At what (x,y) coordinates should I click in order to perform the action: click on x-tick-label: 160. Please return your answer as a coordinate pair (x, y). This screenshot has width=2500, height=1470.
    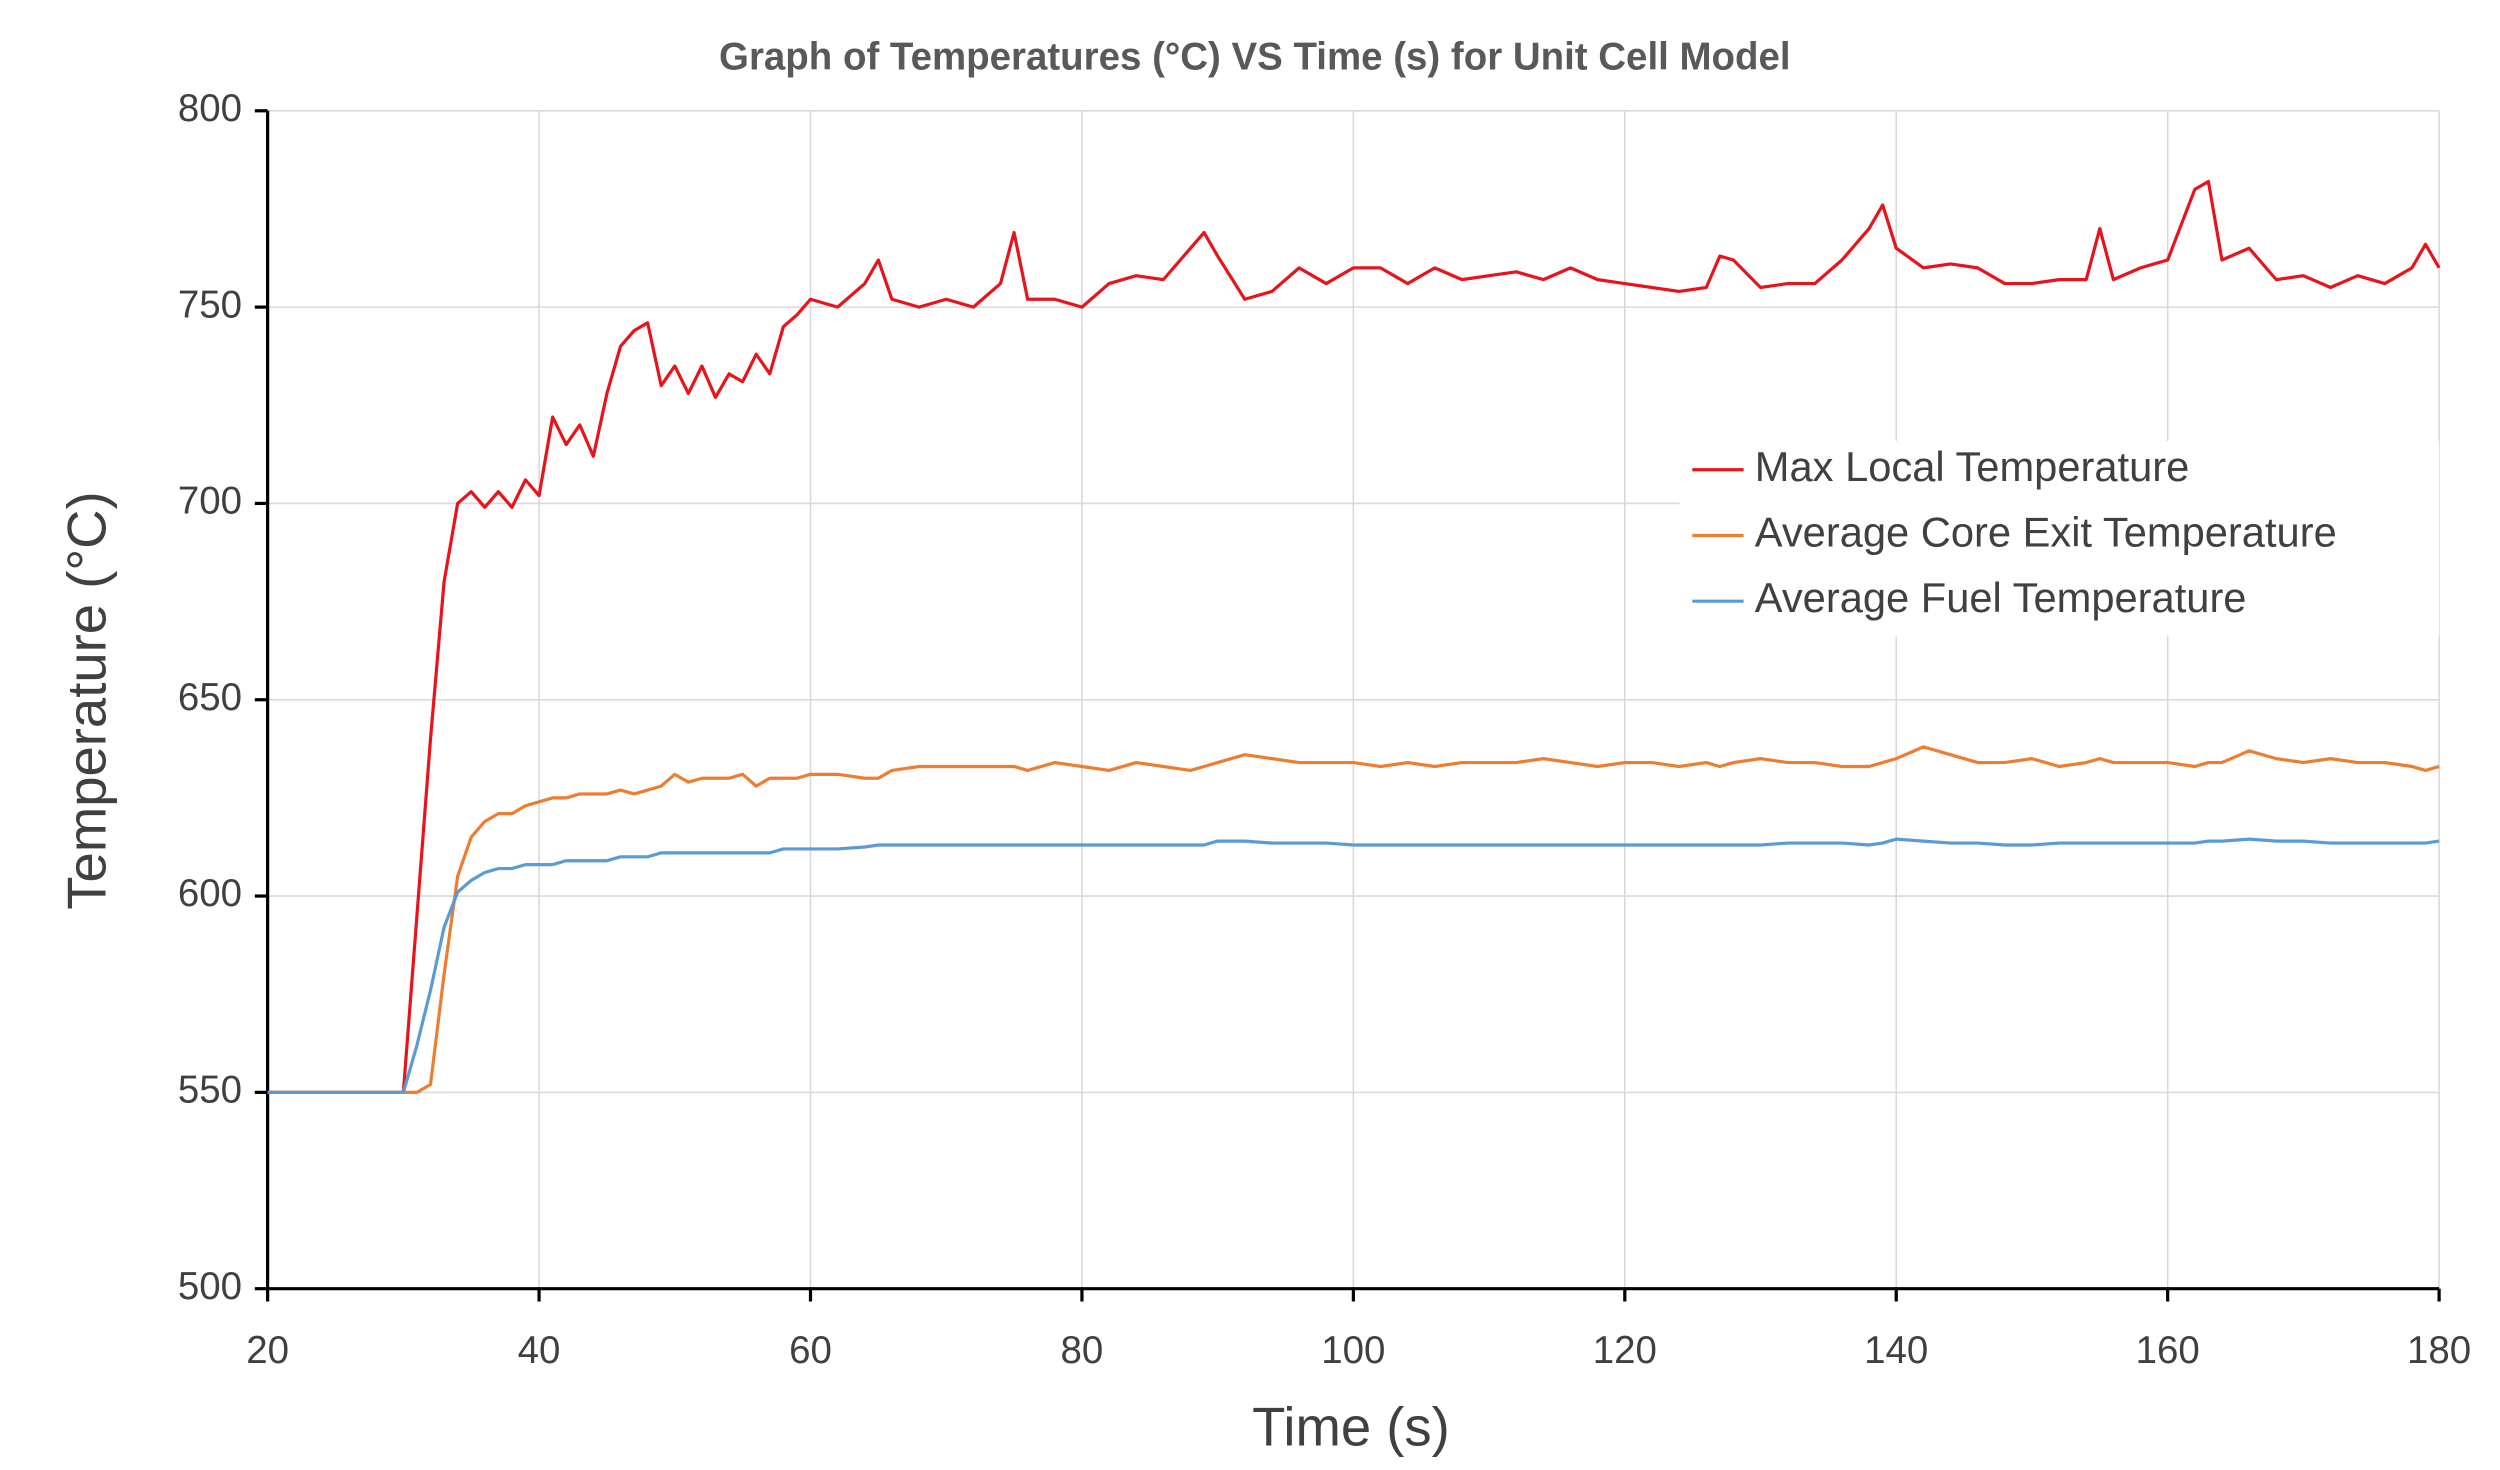
    Looking at the image, I should click on (2168, 1350).